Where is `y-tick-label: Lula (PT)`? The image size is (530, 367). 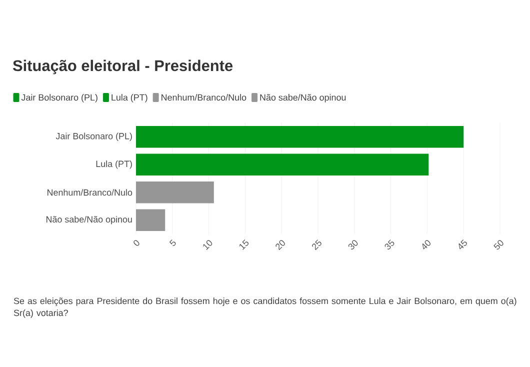
y-tick-label: Lula (PT) is located at coordinates (114, 164).